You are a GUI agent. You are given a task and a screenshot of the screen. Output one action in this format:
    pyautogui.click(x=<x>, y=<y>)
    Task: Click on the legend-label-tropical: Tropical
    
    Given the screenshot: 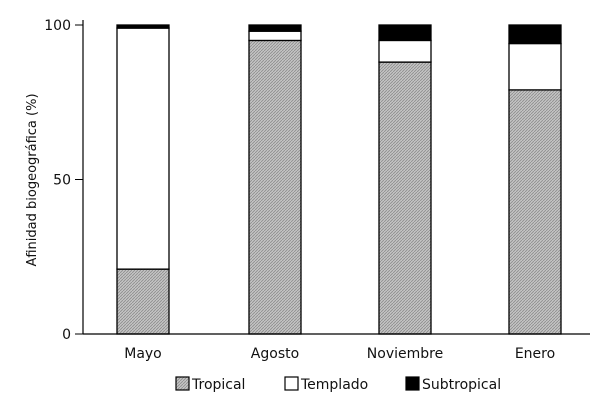 What is the action you would take?
    pyautogui.click(x=218, y=385)
    